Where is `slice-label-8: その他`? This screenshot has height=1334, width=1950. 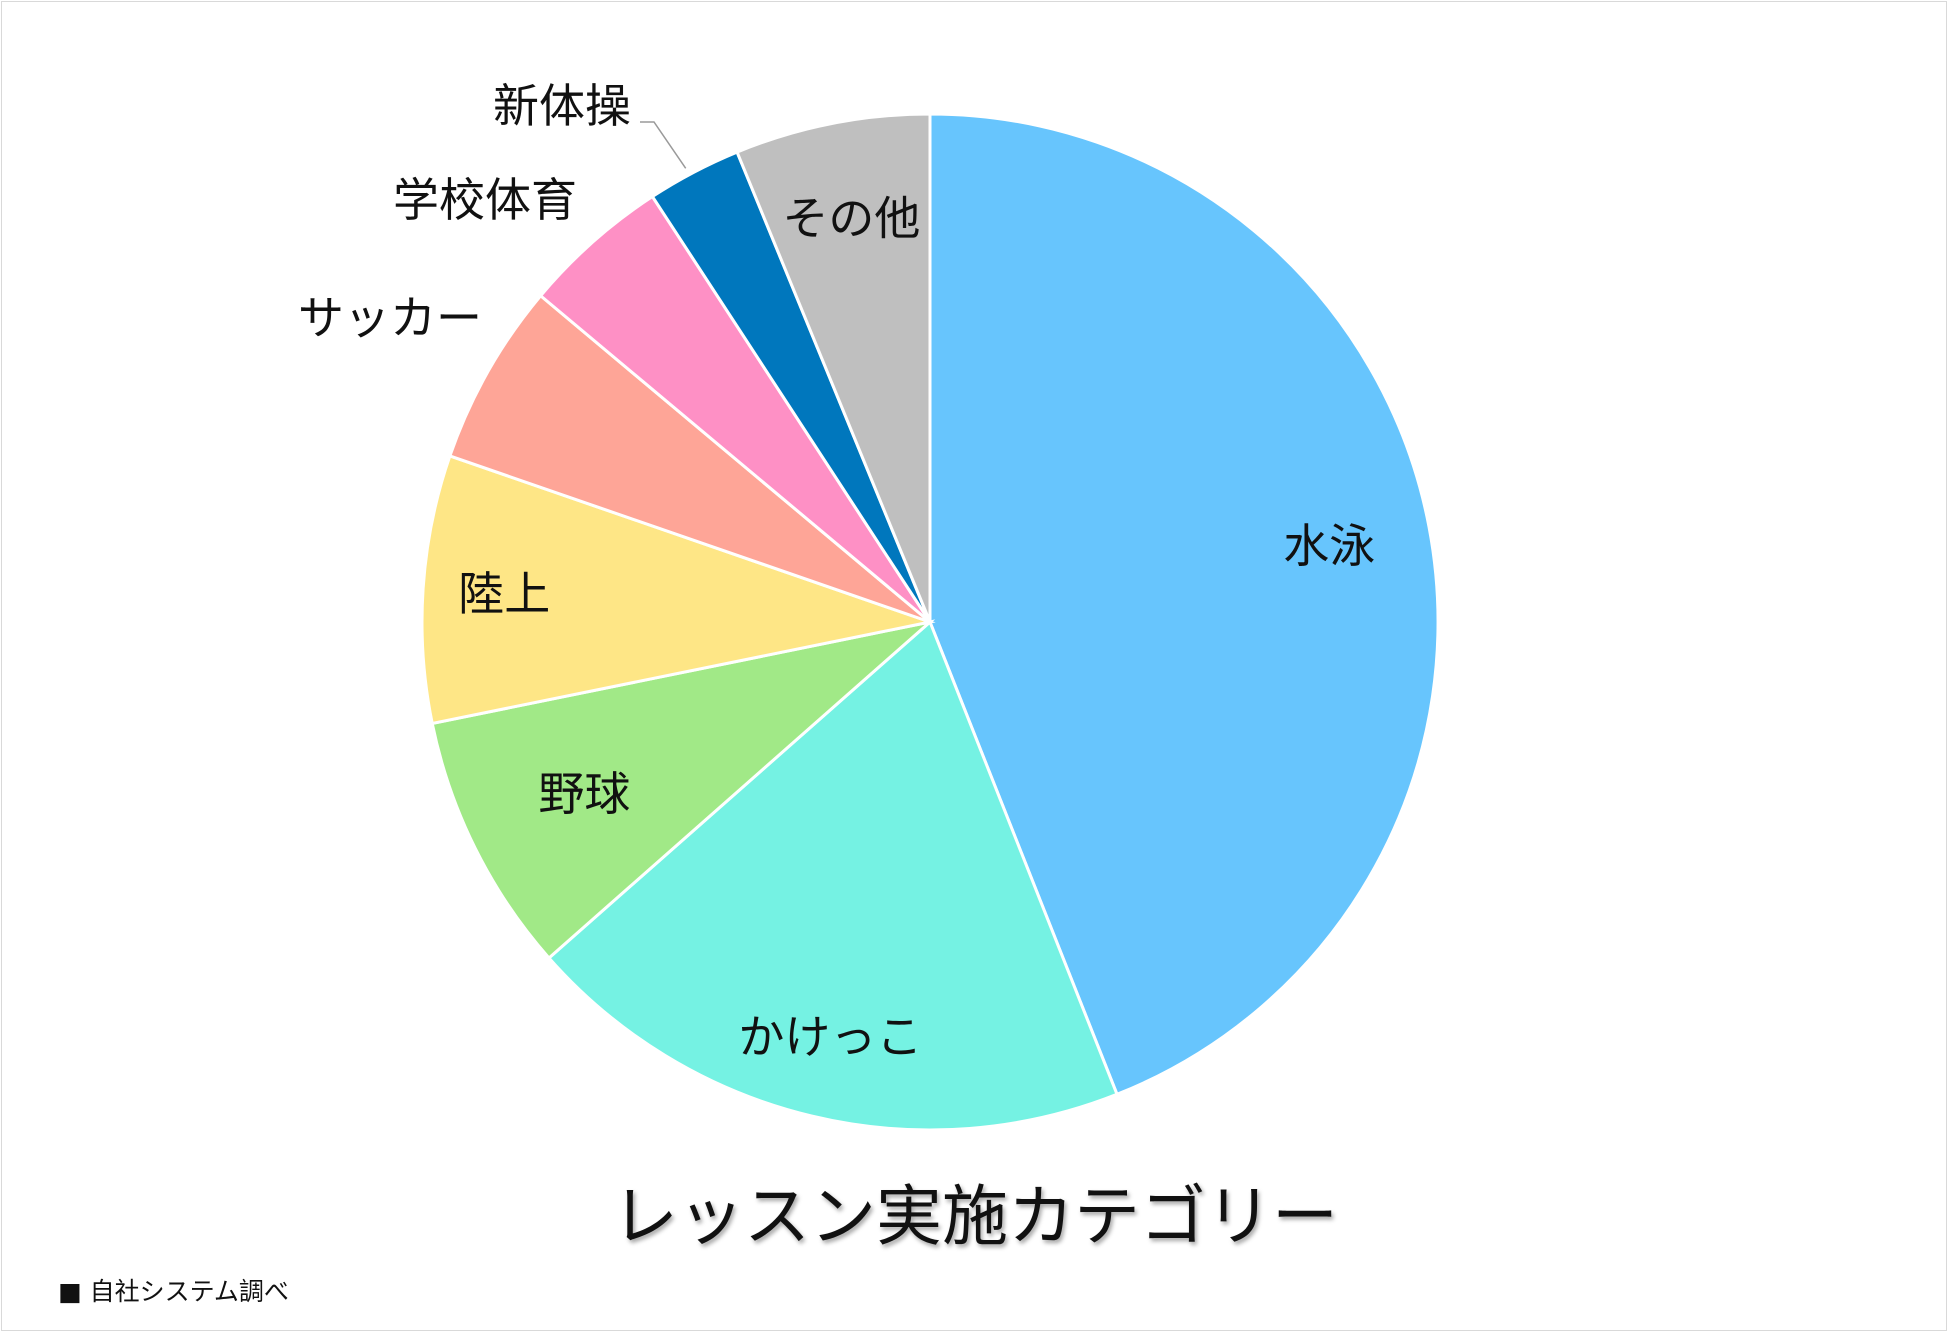 slice-label-8: その他 is located at coordinates (851, 218).